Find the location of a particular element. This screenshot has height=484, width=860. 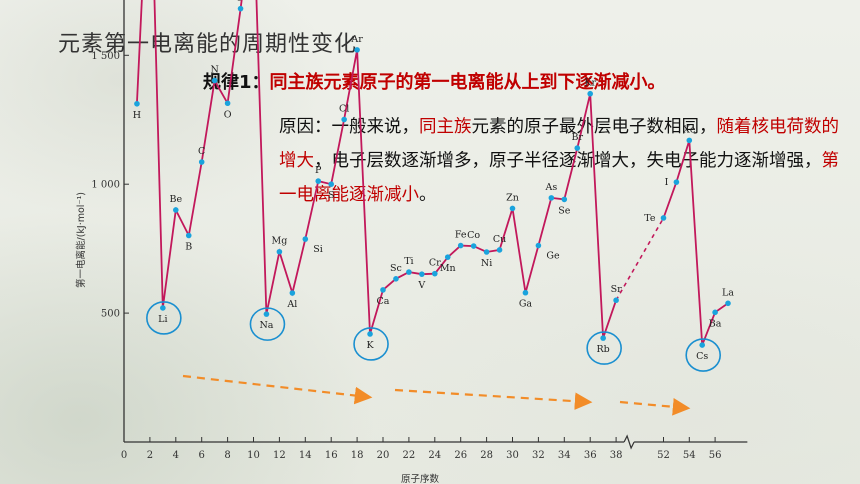

data-point-sc is located at coordinates (396, 279).